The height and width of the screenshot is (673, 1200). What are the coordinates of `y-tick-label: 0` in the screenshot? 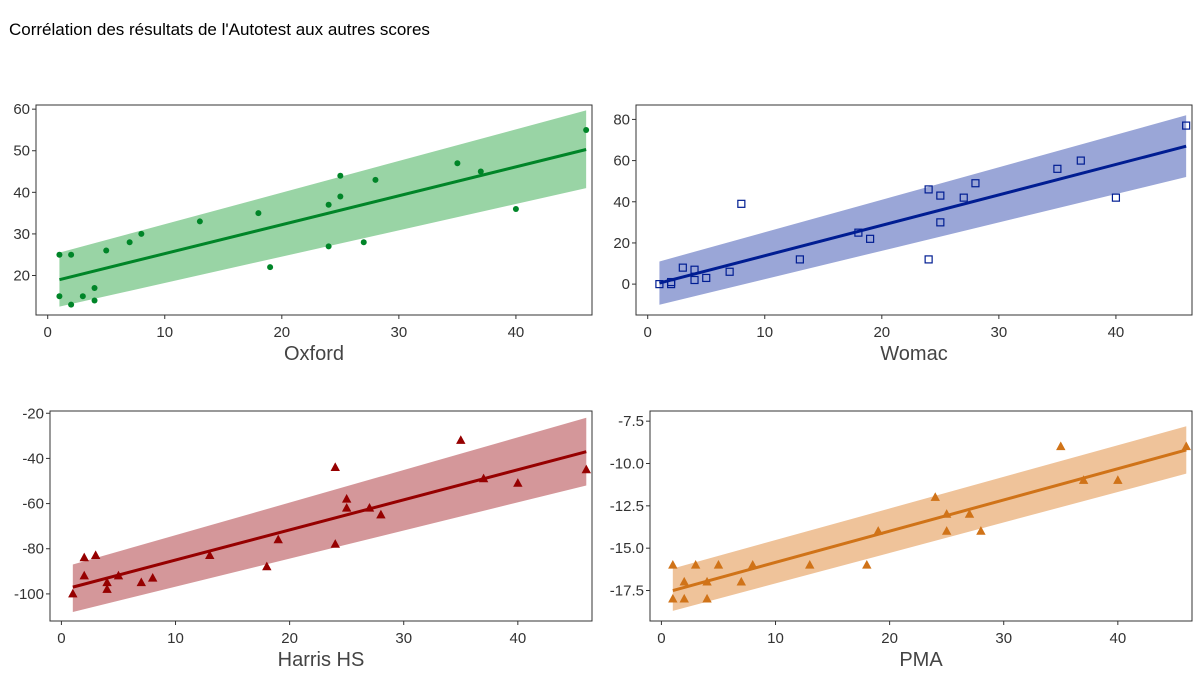 It's located at (626, 284).